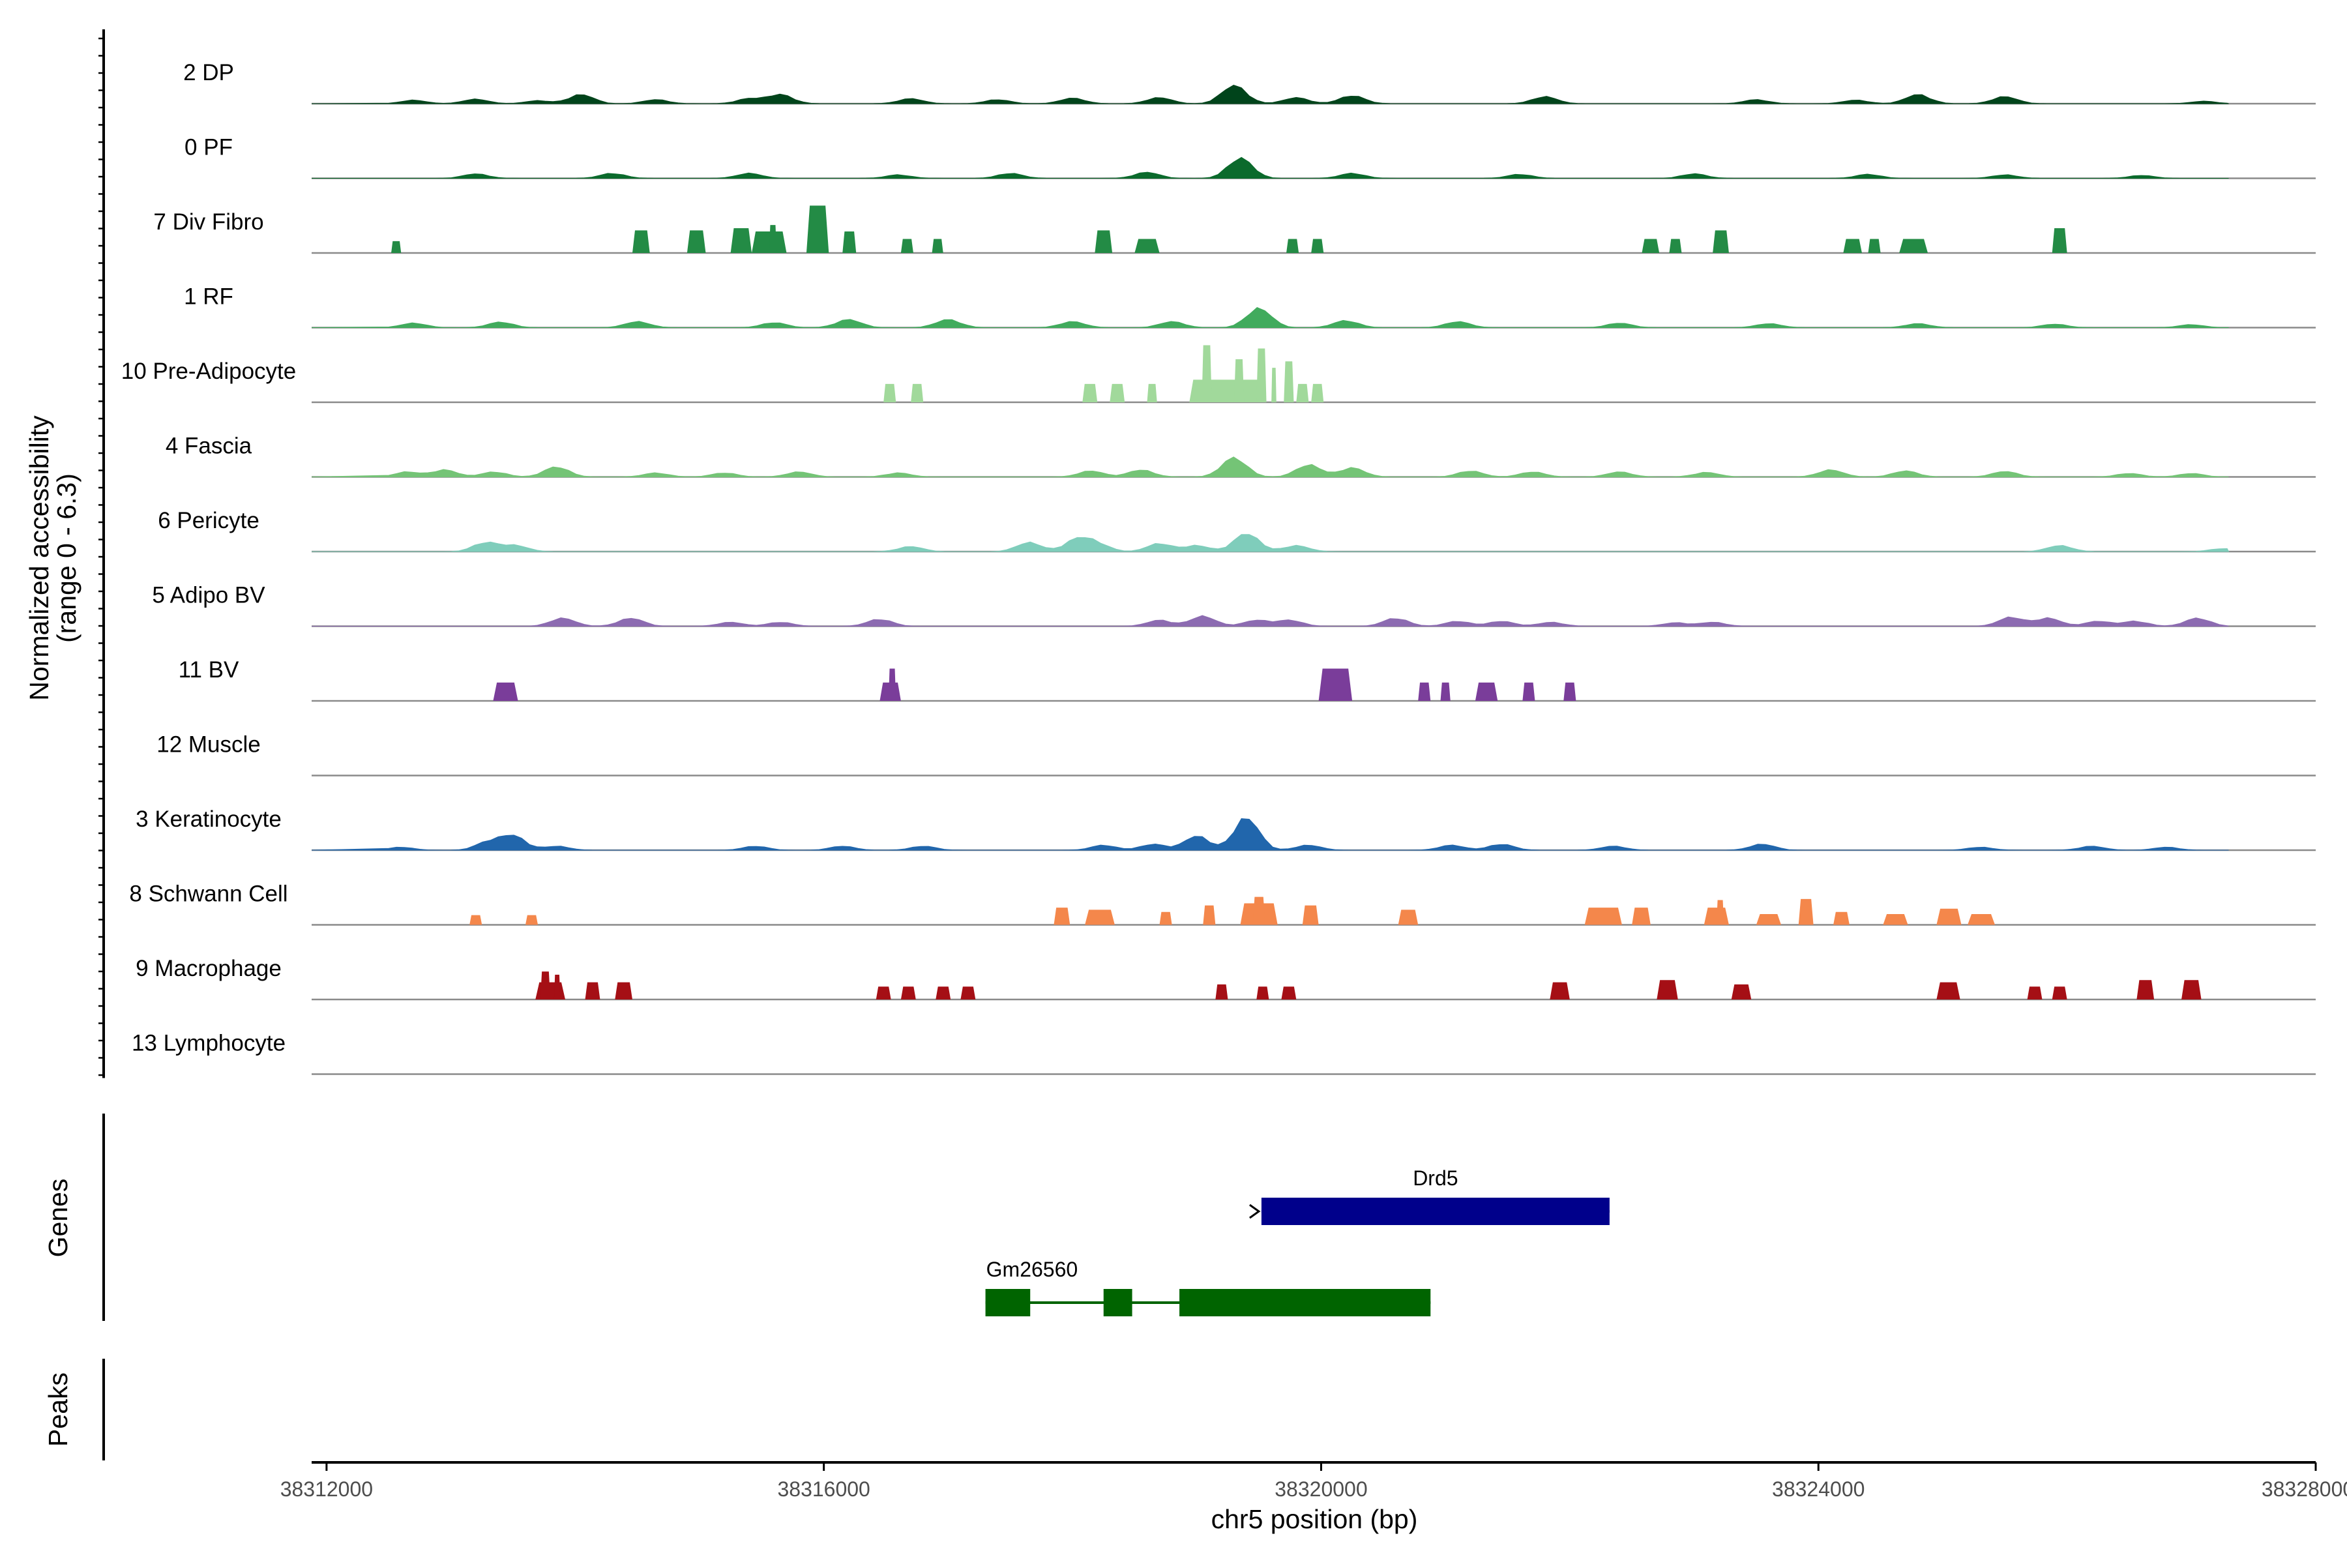 Image resolution: width=2347 pixels, height=1568 pixels. I want to click on track-2-dp: 2 DP, so click(1249, 83).